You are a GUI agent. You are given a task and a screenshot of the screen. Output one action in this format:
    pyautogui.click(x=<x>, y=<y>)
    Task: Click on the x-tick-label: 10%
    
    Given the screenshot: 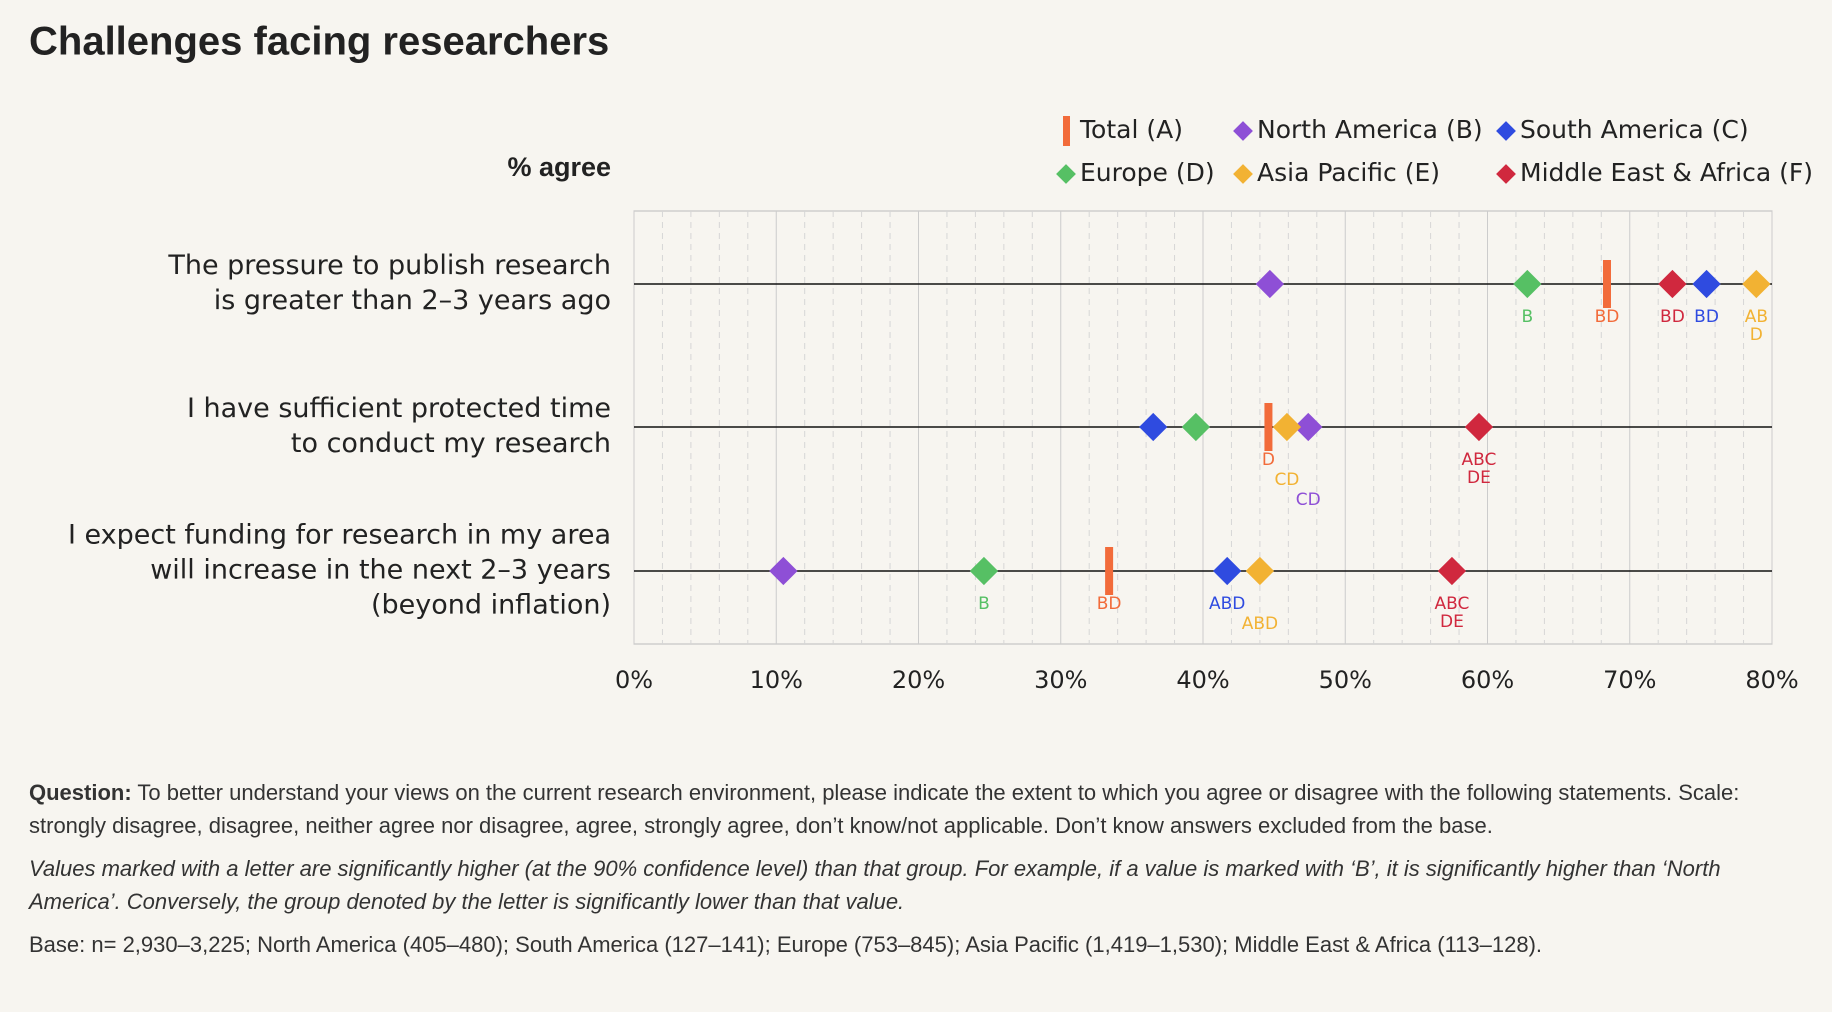 What is the action you would take?
    pyautogui.click(x=776, y=680)
    